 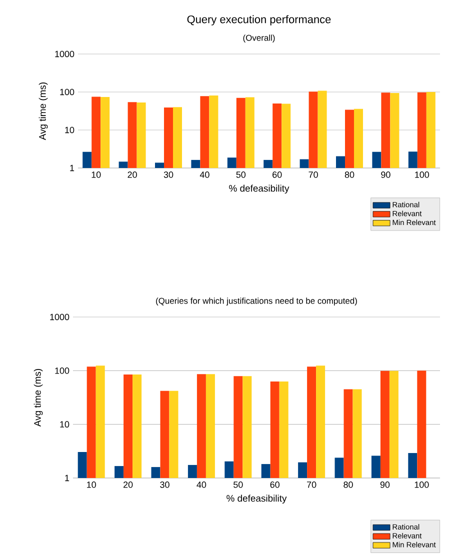 I want to click on chart-subtitle: (Overall), so click(x=259, y=38).